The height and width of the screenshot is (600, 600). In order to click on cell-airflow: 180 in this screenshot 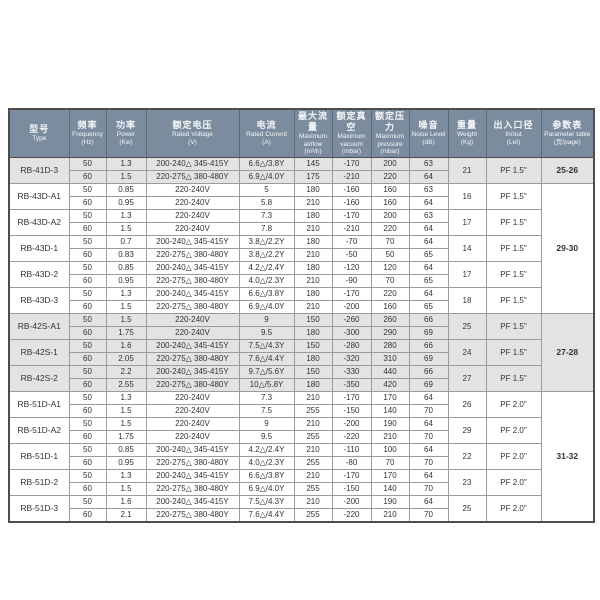, I will do `click(313, 384)`.